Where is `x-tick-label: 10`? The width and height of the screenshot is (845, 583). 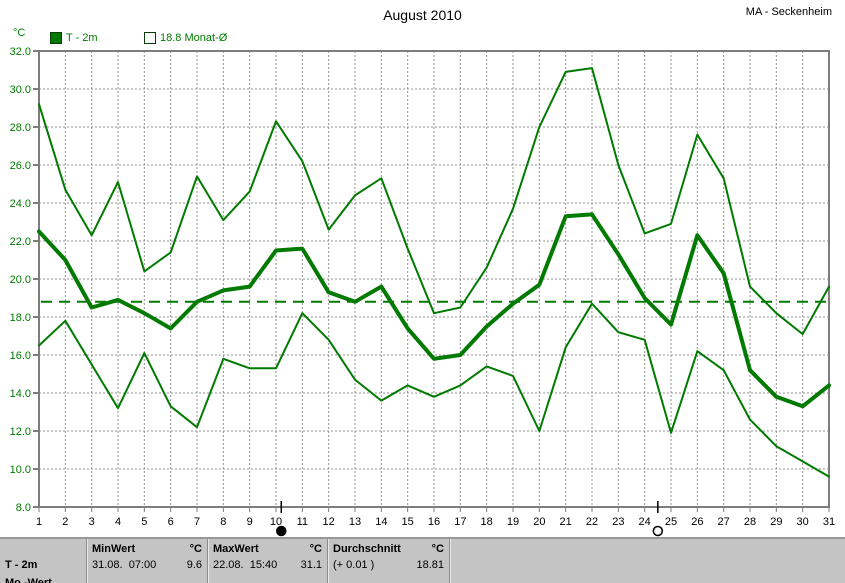
x-tick-label: 10 is located at coordinates (276, 522).